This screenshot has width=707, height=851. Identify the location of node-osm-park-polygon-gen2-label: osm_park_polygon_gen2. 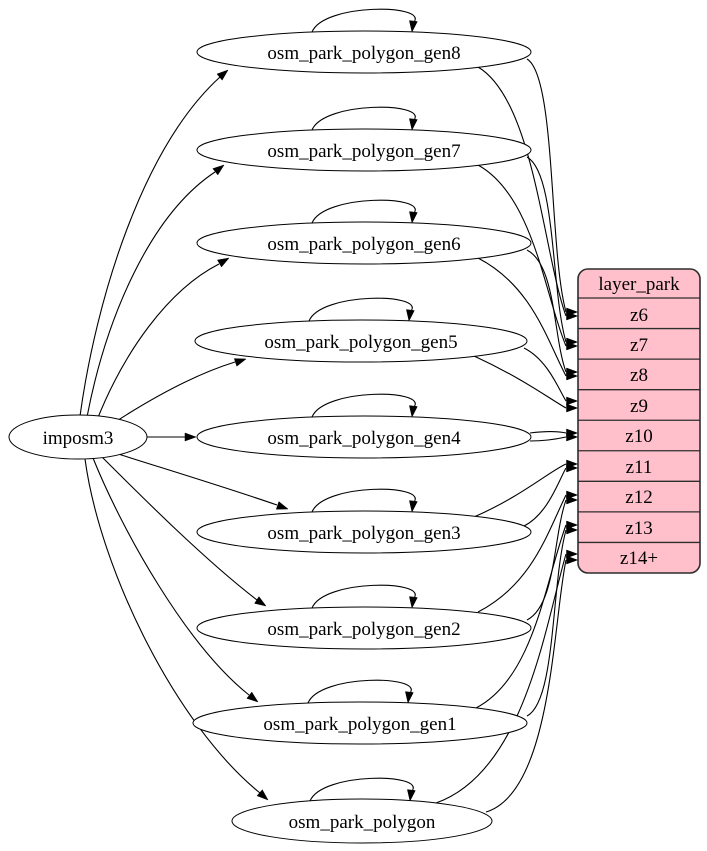
(363, 629).